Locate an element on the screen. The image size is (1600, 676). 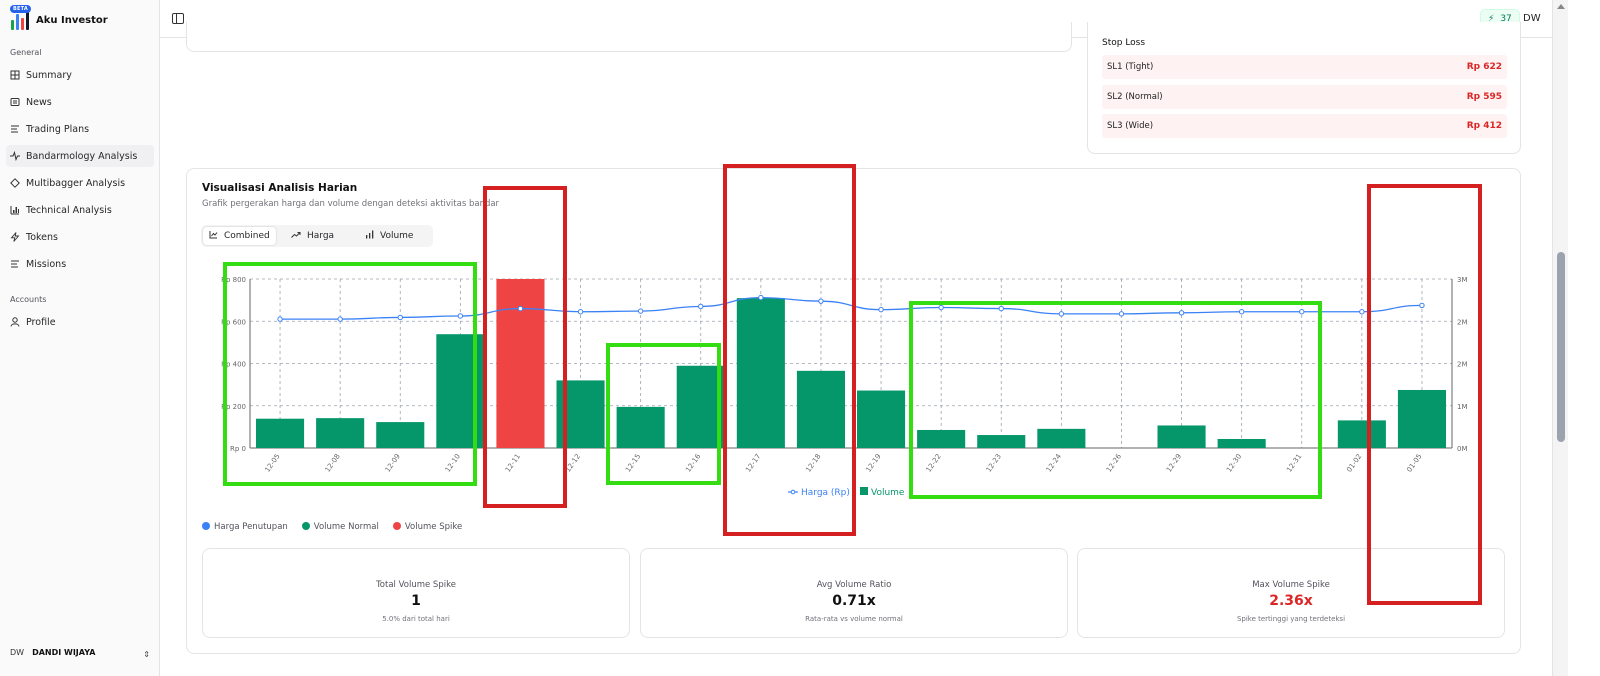
legend-label-volume: Volume is located at coordinates (888, 493).